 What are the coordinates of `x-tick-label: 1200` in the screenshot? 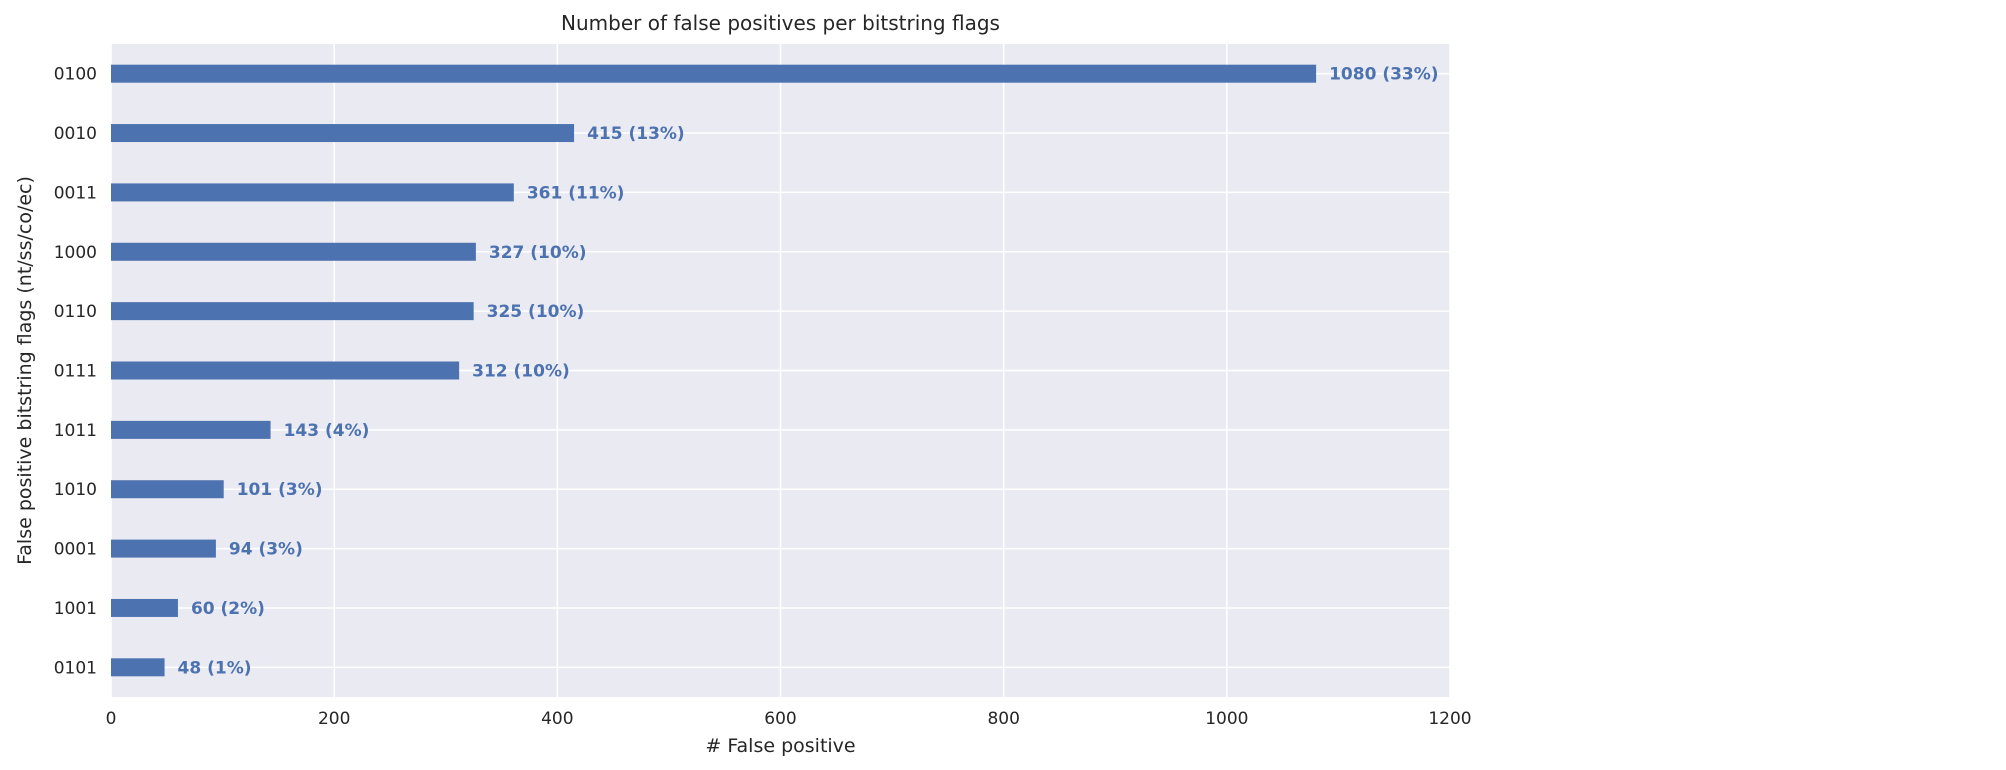 It's located at (1449, 719).